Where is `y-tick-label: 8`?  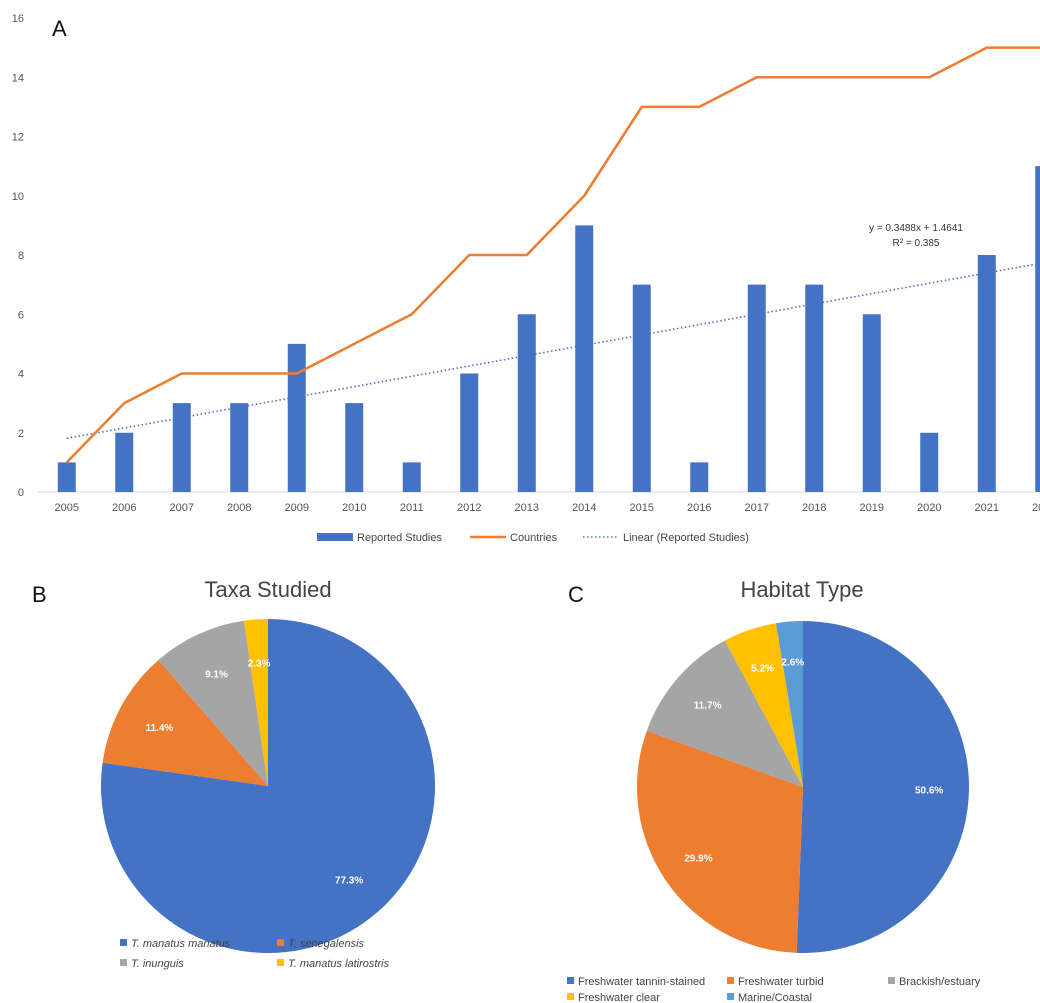
y-tick-label: 8 is located at coordinates (21, 256).